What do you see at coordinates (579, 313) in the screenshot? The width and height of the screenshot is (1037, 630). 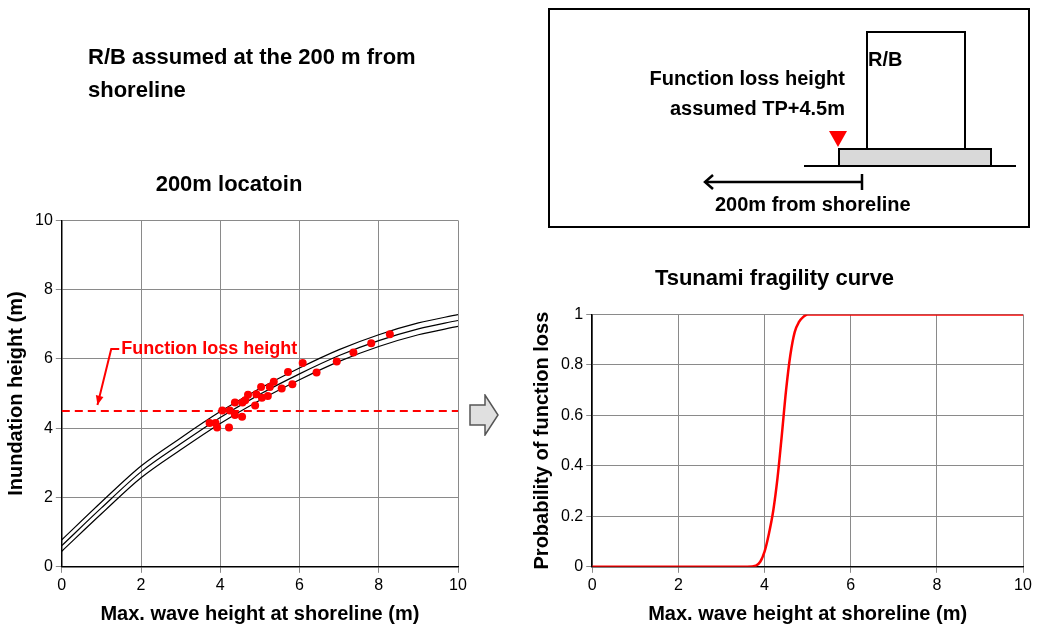 I see `y-tick-label: 1` at bounding box center [579, 313].